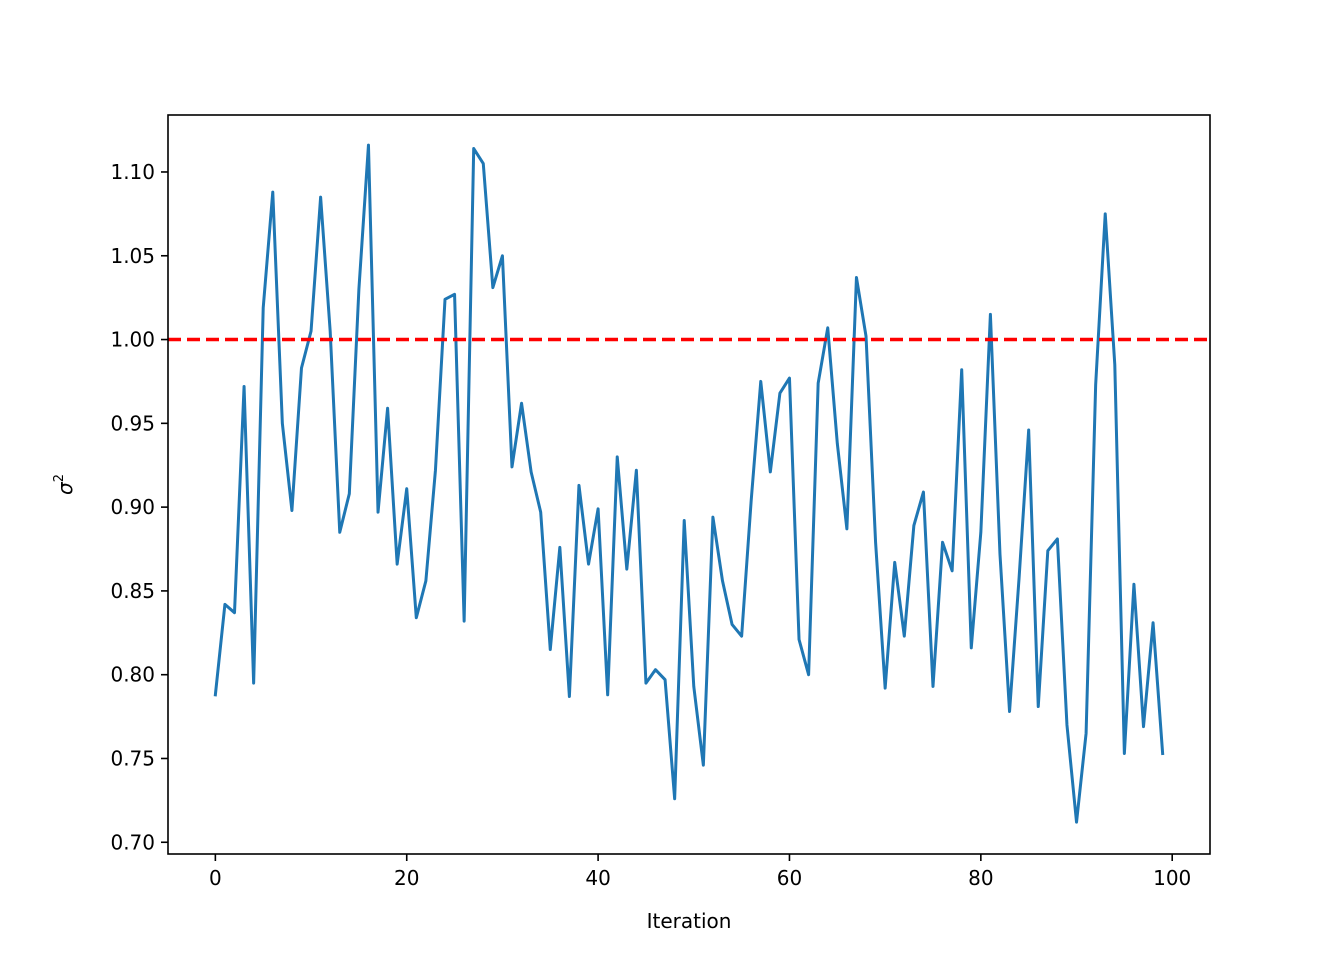 The height and width of the screenshot is (960, 1344). What do you see at coordinates (597, 878) in the screenshot?
I see `x-tick-label: 40` at bounding box center [597, 878].